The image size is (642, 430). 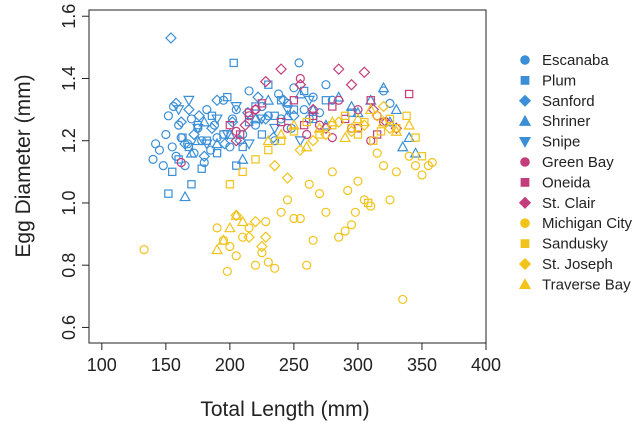 I want to click on y-axis-label: Egg Diameter (mm), so click(x=23, y=165).